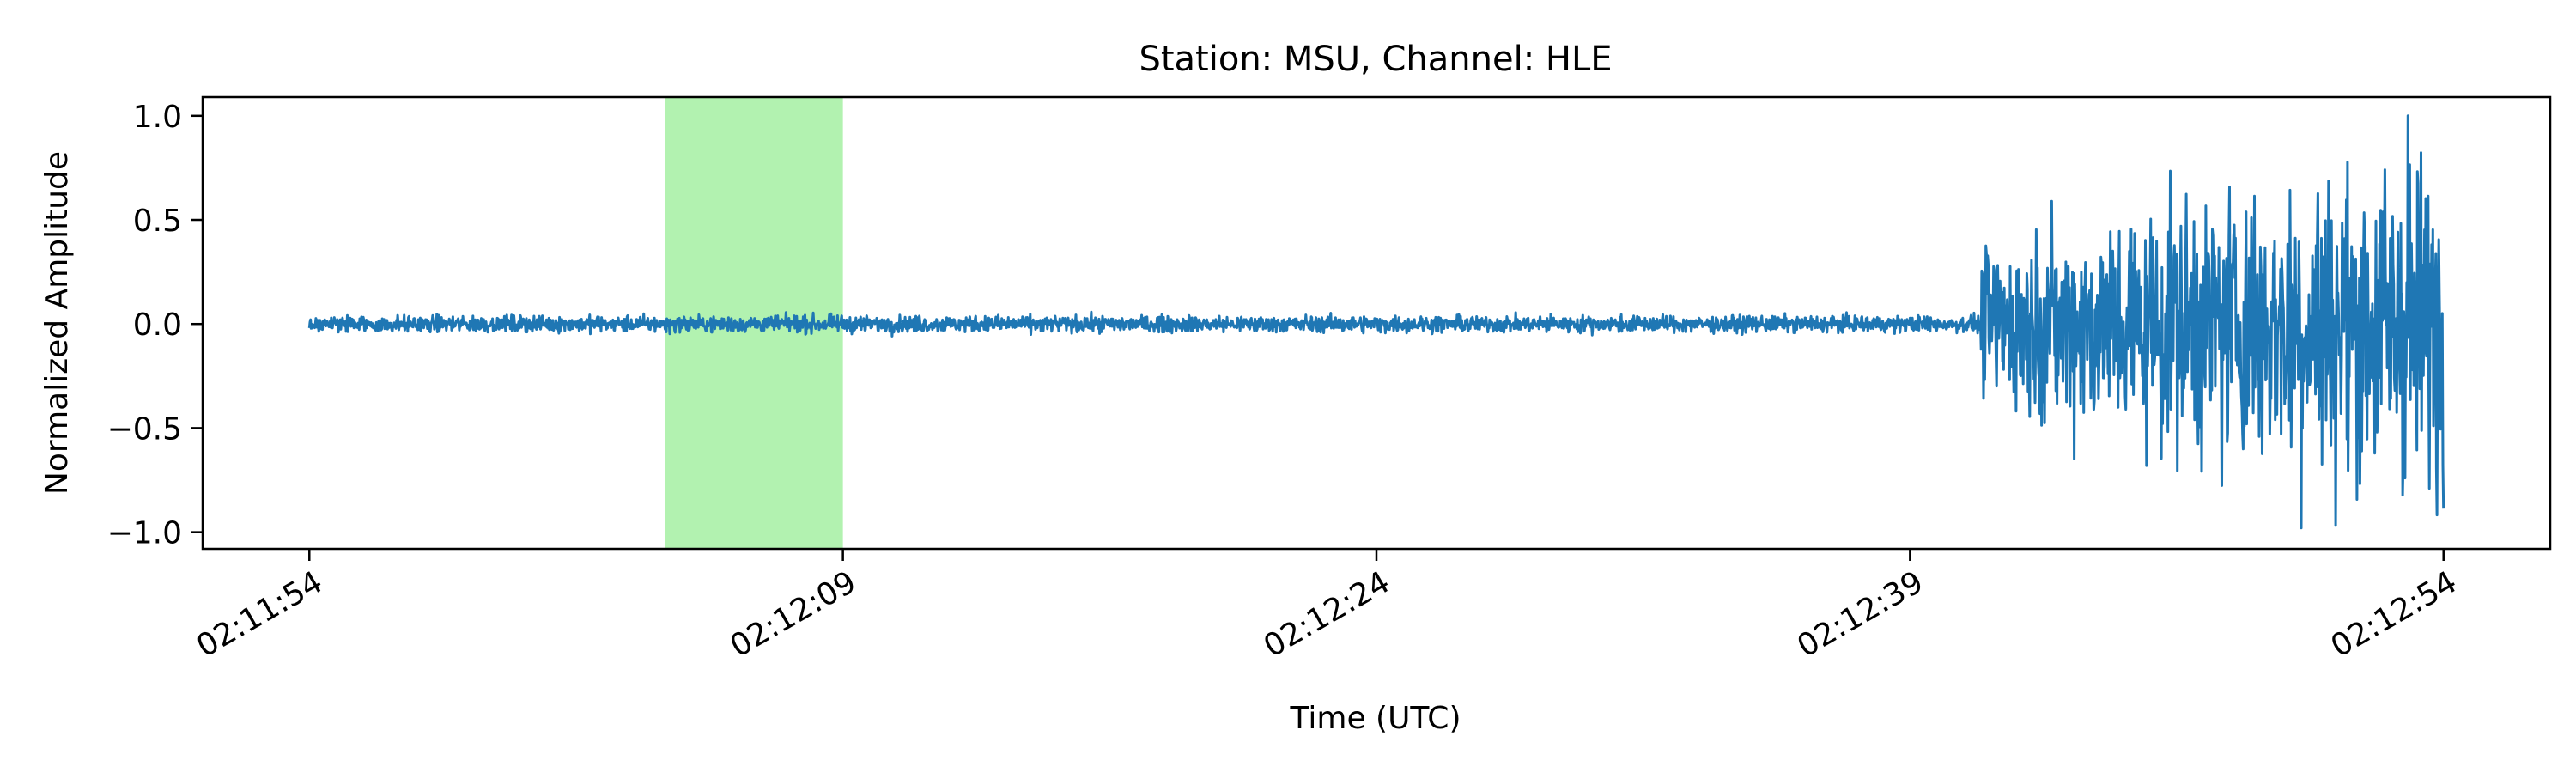  I want to click on y-tick-label: −0.5, so click(144, 429).